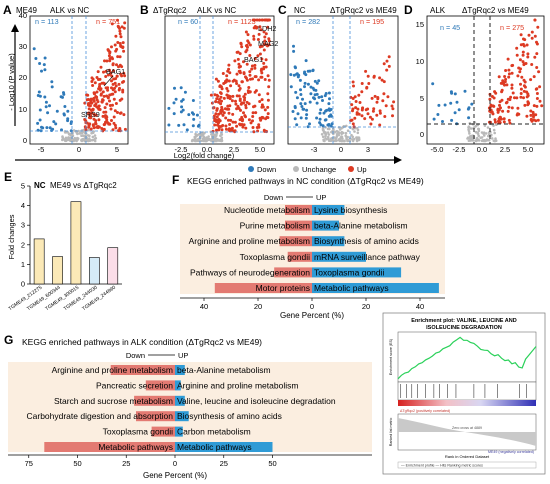 The height and width of the screenshot is (484, 550). What do you see at coordinates (307, 169) in the screenshot?
I see `volcano-legend: Down Unchange Up` at bounding box center [307, 169].